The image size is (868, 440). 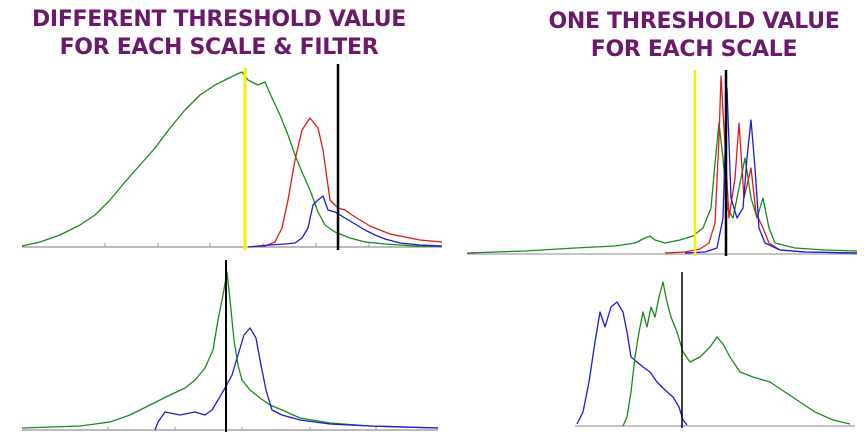 I want to click on histogram-bottom-right, so click(x=715, y=350).